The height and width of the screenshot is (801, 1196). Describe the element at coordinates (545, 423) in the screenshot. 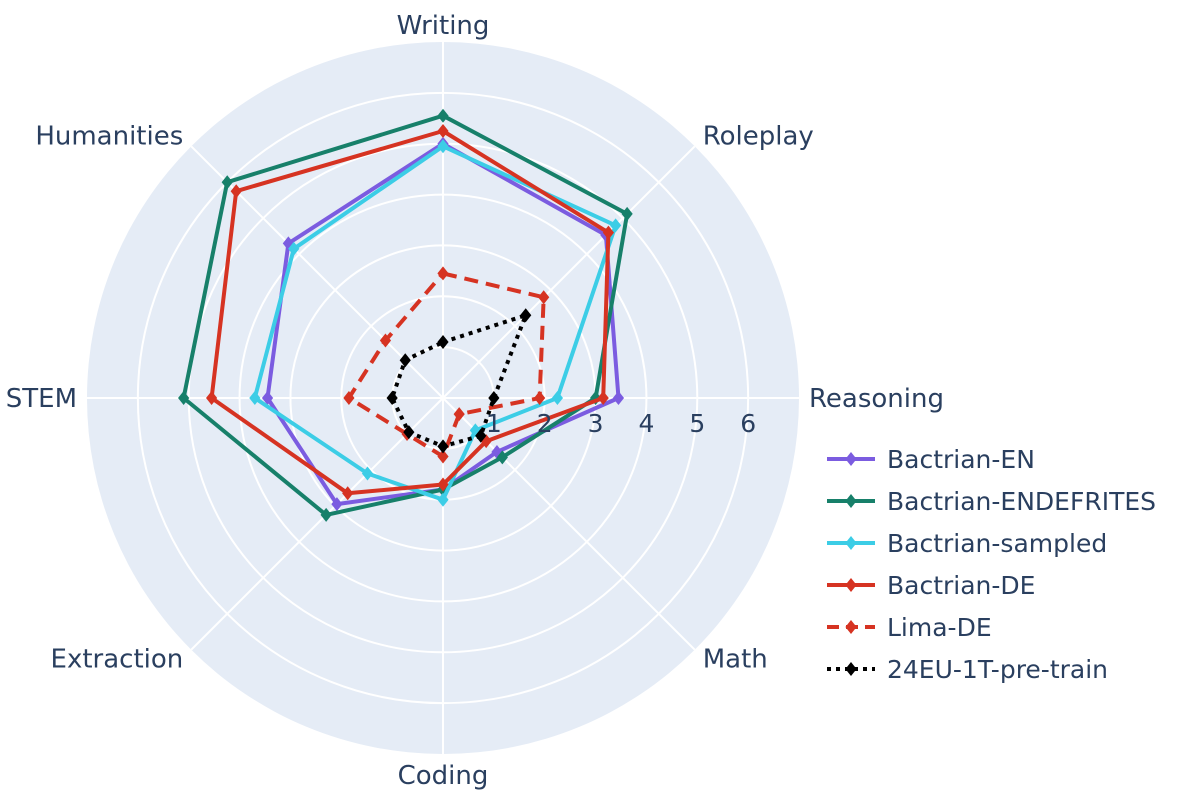

I see `radial-tick-label: 2` at that location.